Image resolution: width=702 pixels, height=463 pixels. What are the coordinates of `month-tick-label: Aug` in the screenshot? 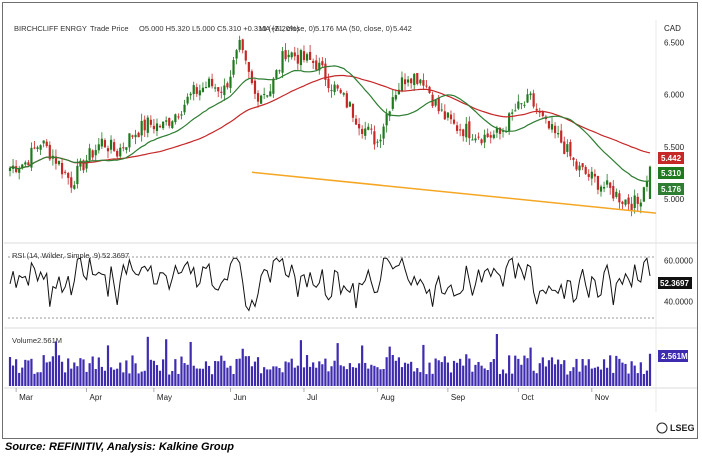 It's located at (387, 397).